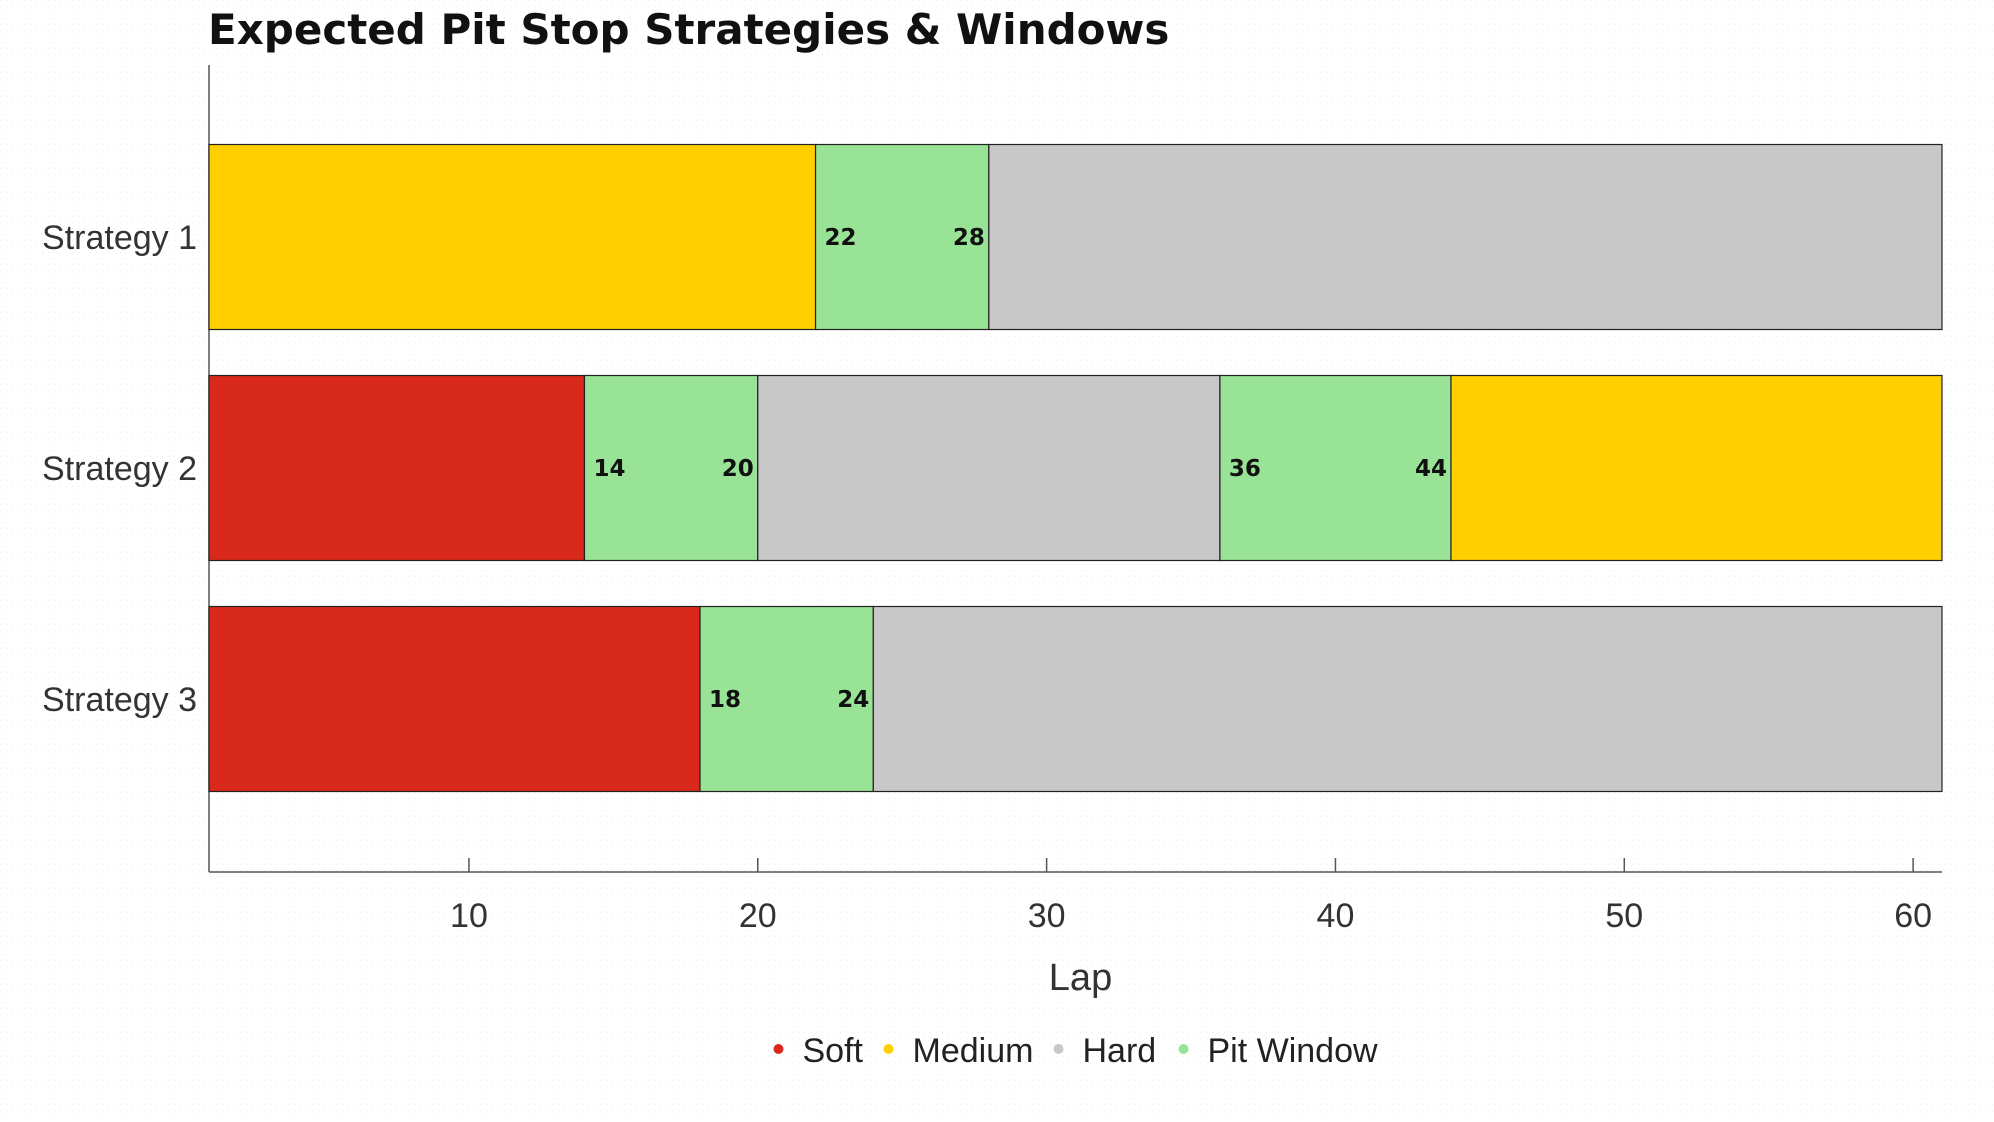  I want to click on x-tick-label: 30, so click(1047, 916).